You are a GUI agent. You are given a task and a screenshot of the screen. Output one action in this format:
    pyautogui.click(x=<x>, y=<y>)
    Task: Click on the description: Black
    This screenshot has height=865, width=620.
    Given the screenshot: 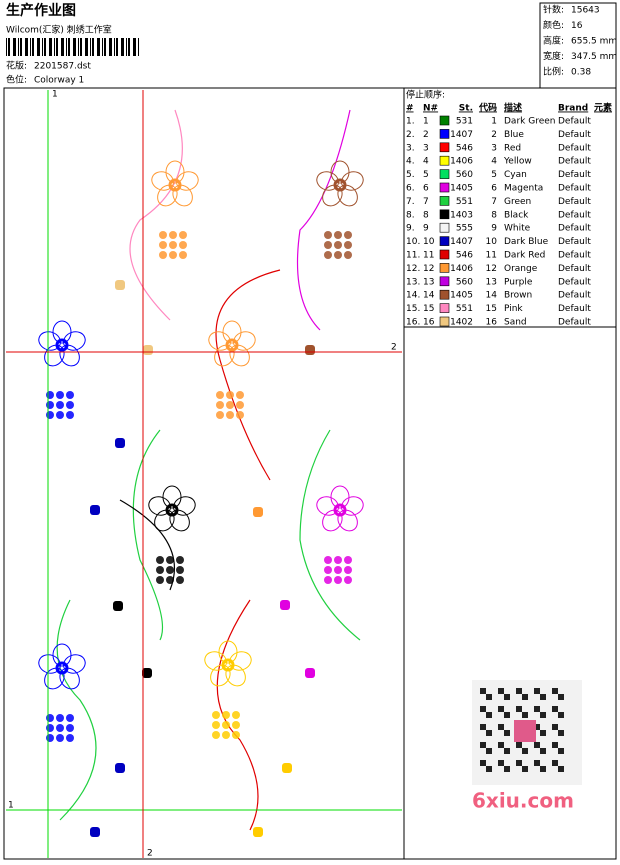 What is the action you would take?
    pyautogui.click(x=516, y=215)
    